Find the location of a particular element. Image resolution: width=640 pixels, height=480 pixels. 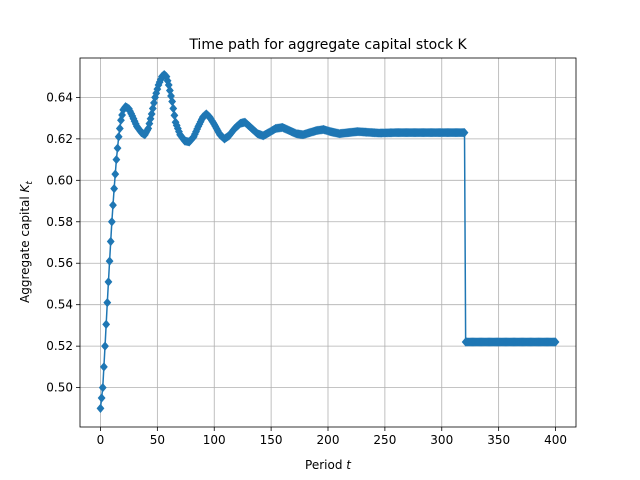

x-axis-label: Period t is located at coordinates (328, 465).